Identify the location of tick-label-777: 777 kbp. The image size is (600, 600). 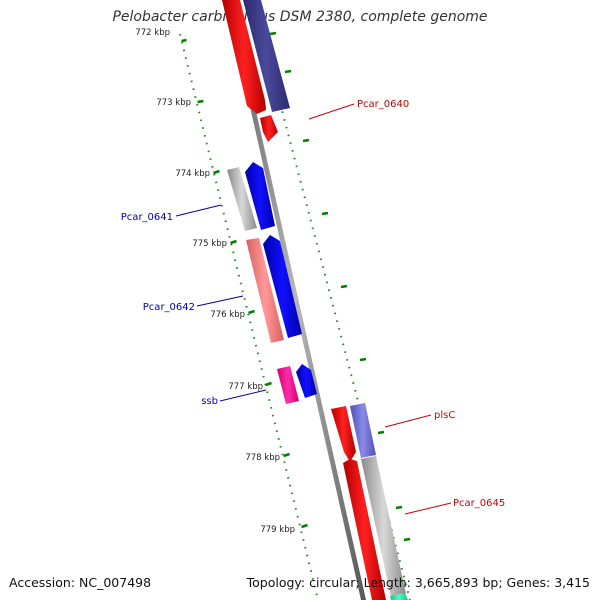
(245, 387).